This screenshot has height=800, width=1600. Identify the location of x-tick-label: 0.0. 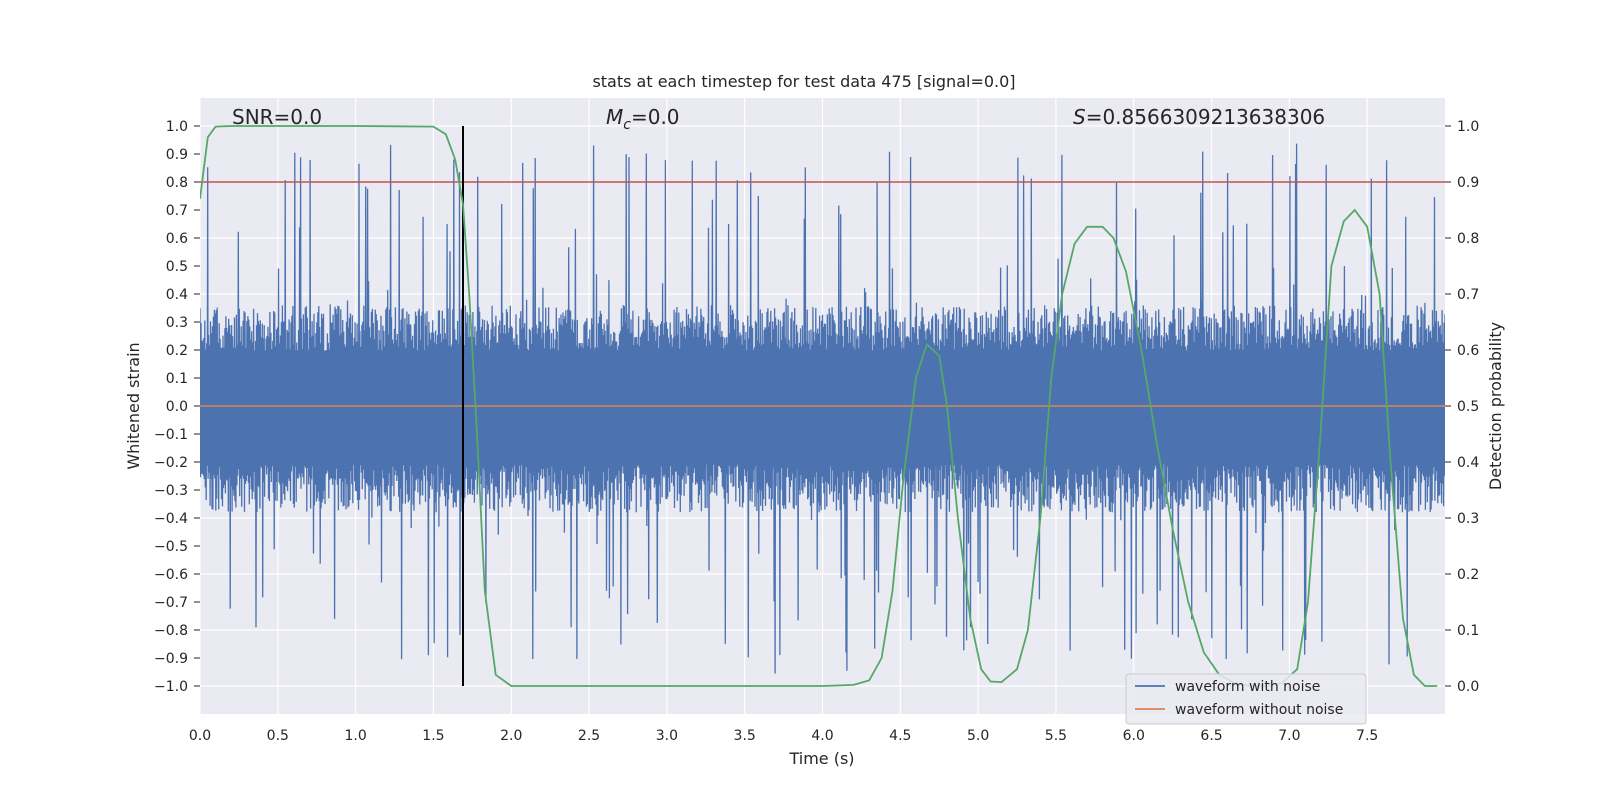
(200, 736).